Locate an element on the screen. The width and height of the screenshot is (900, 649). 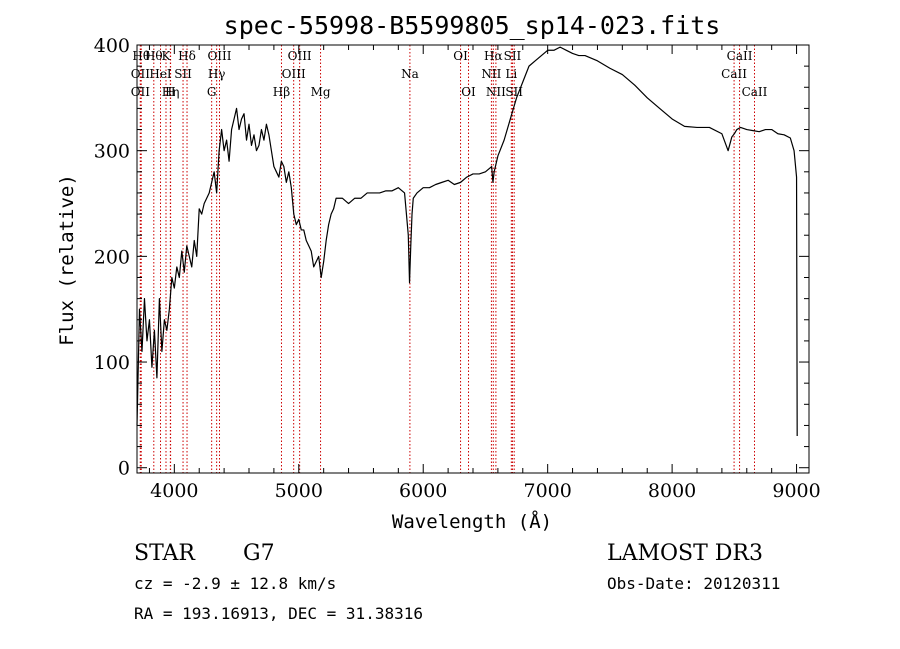
object-class: STAR is located at coordinates (165, 553).